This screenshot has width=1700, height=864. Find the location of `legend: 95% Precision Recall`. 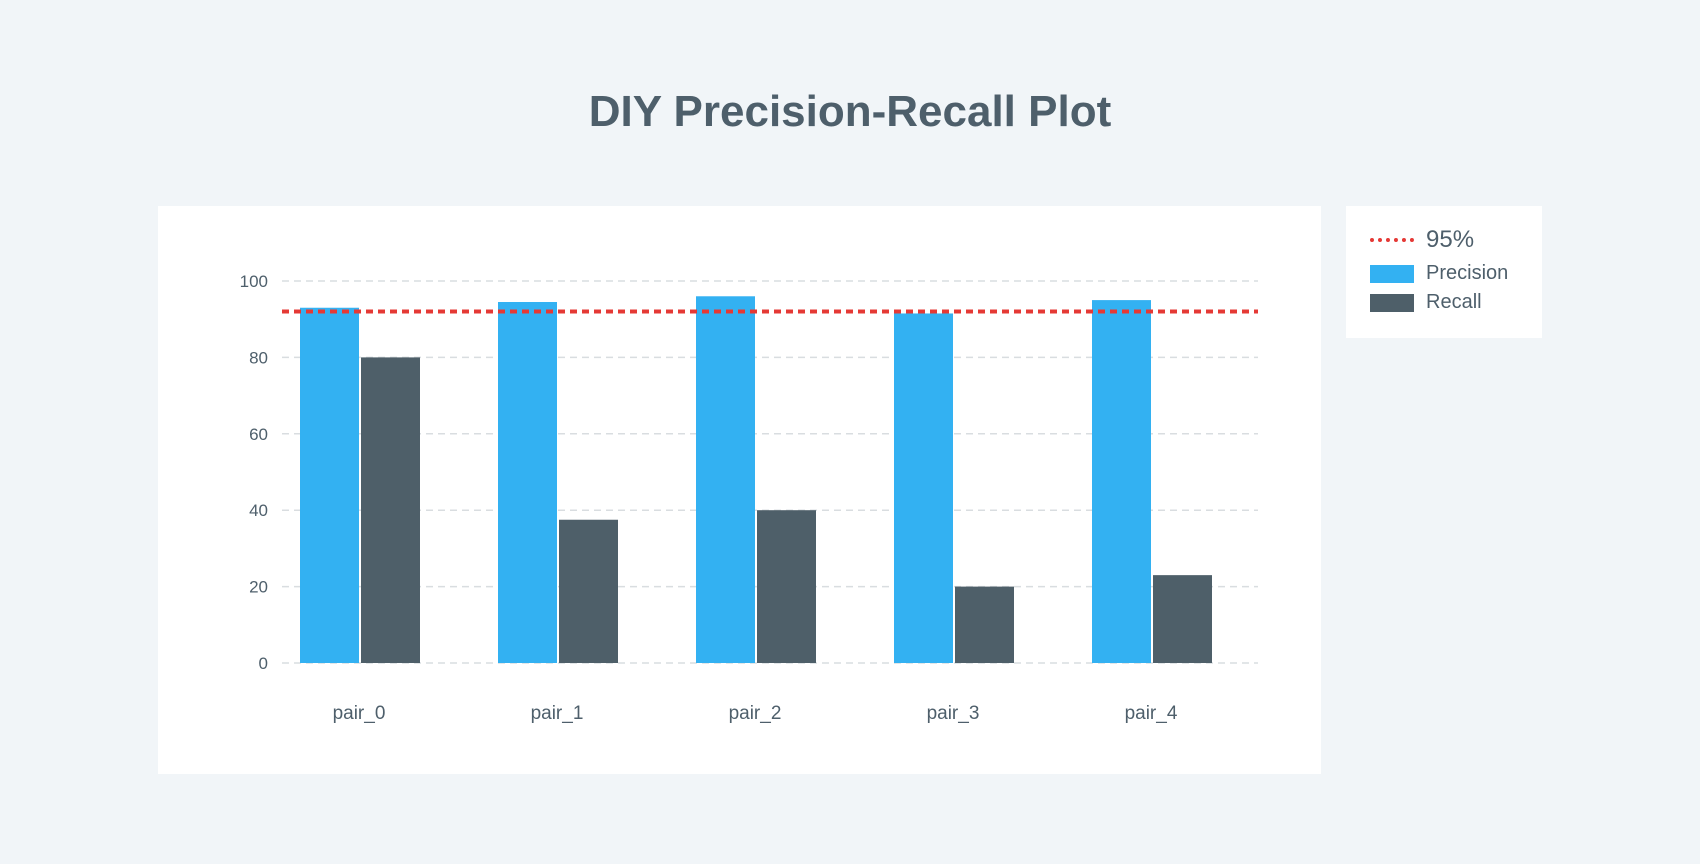

legend: 95% Precision Recall is located at coordinates (1444, 272).